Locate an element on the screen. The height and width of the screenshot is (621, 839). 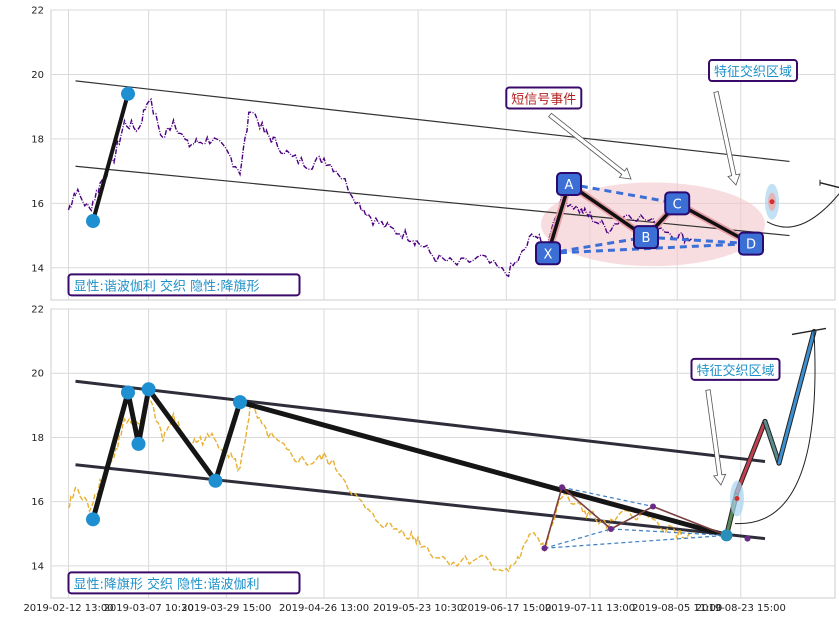
harmonic-point-label: X is located at coordinates (548, 254).